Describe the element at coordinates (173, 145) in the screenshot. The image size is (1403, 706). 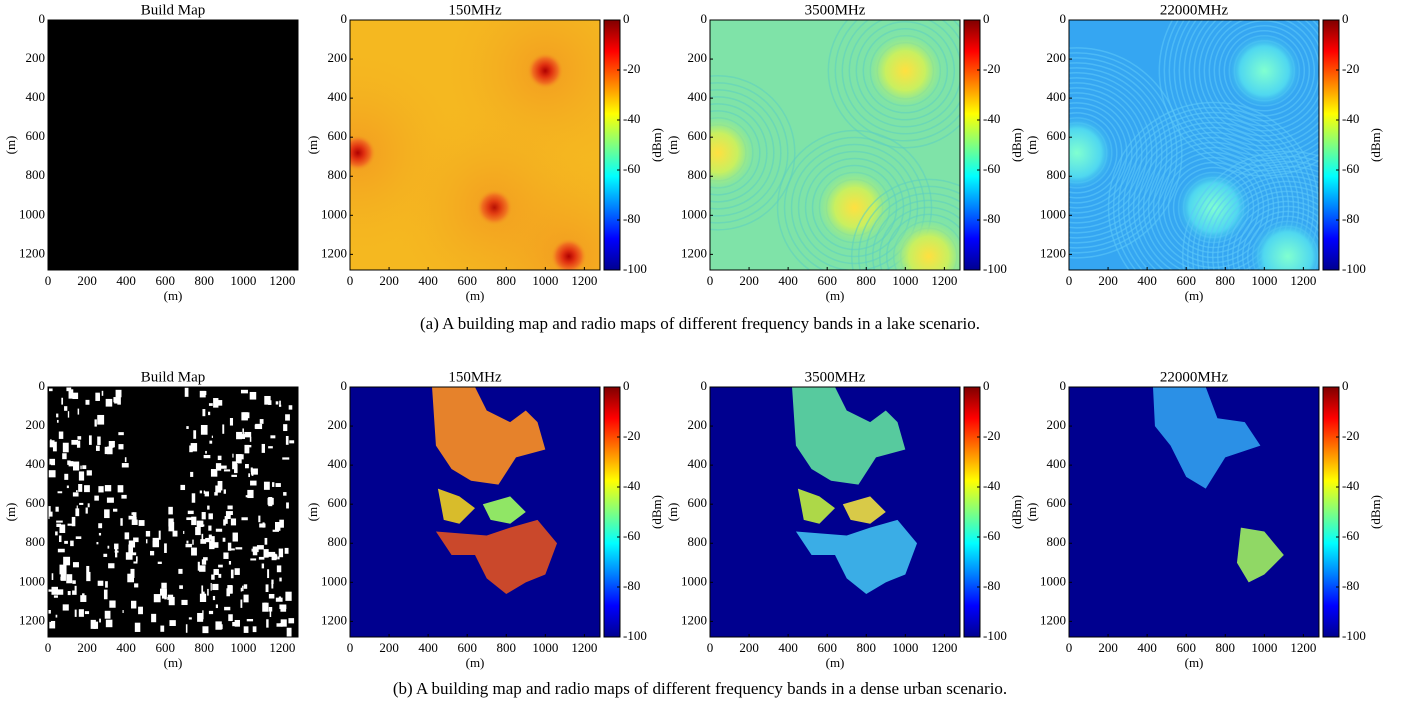
I see `heatmap` at that location.